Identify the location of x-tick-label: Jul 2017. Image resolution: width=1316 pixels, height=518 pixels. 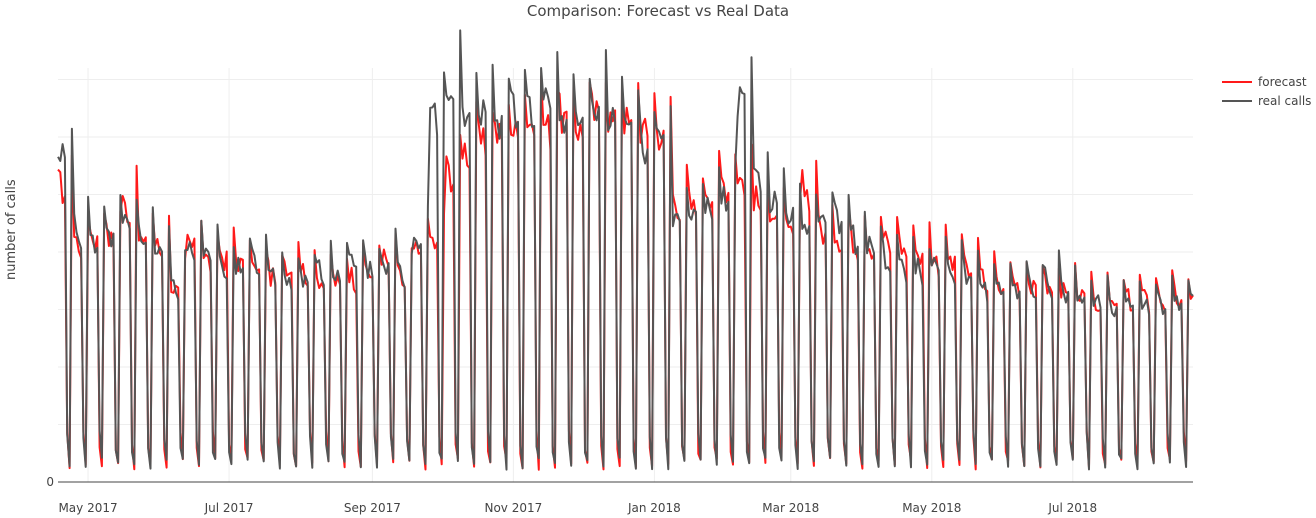
(229, 508).